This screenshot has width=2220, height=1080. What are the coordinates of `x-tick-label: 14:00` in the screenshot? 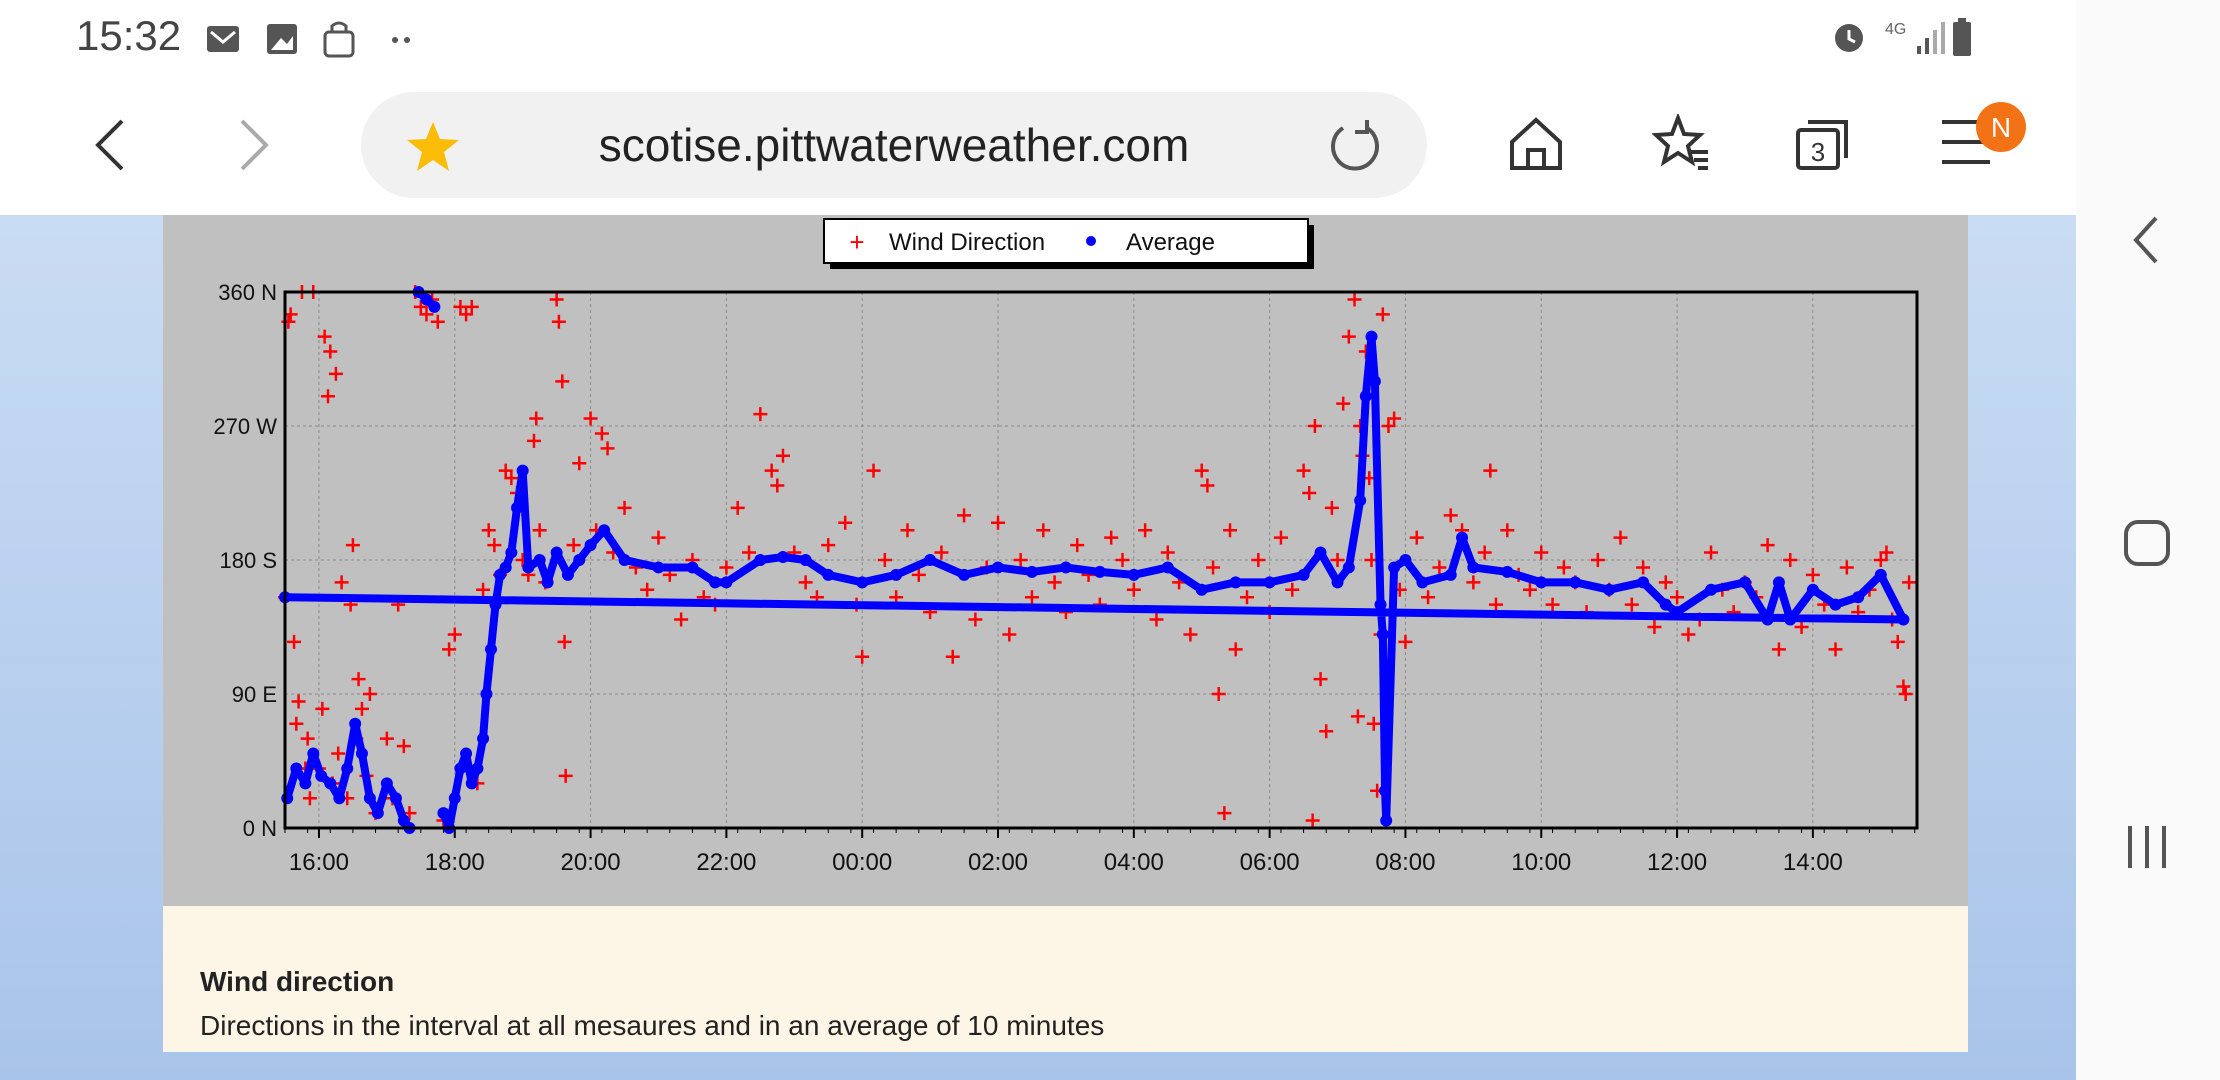 It's located at (1813, 862).